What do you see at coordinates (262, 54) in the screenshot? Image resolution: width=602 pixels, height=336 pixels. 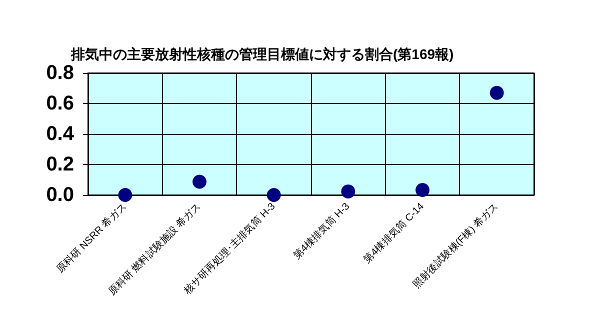 I see `chart-title: 排気中の主要放射性核種の管理目標値に対する割合(第169報)` at bounding box center [262, 54].